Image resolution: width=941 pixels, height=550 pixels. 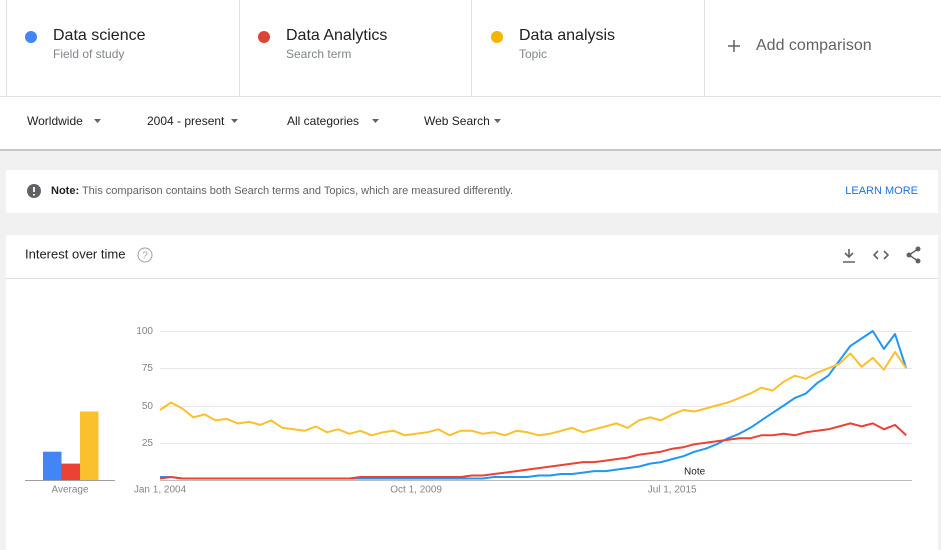 What do you see at coordinates (849, 256) in the screenshot?
I see `download-icon` at bounding box center [849, 256].